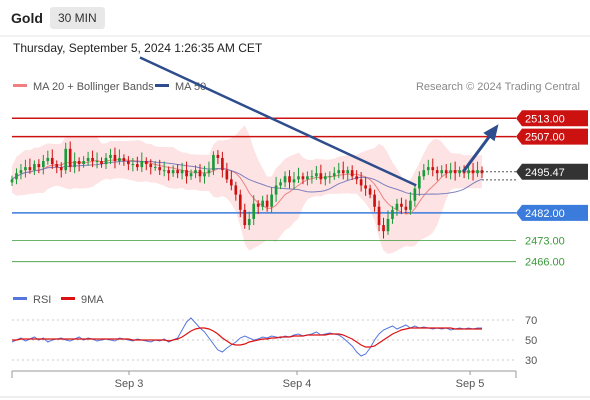 The image size is (590, 400). I want to click on timeframe-badge: 30 MIN, so click(77, 18).